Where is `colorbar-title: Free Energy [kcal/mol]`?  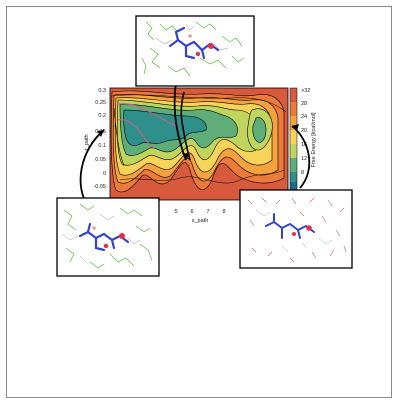
colorbar-title: Free Energy [kcal/mol] is located at coordinates (314, 139).